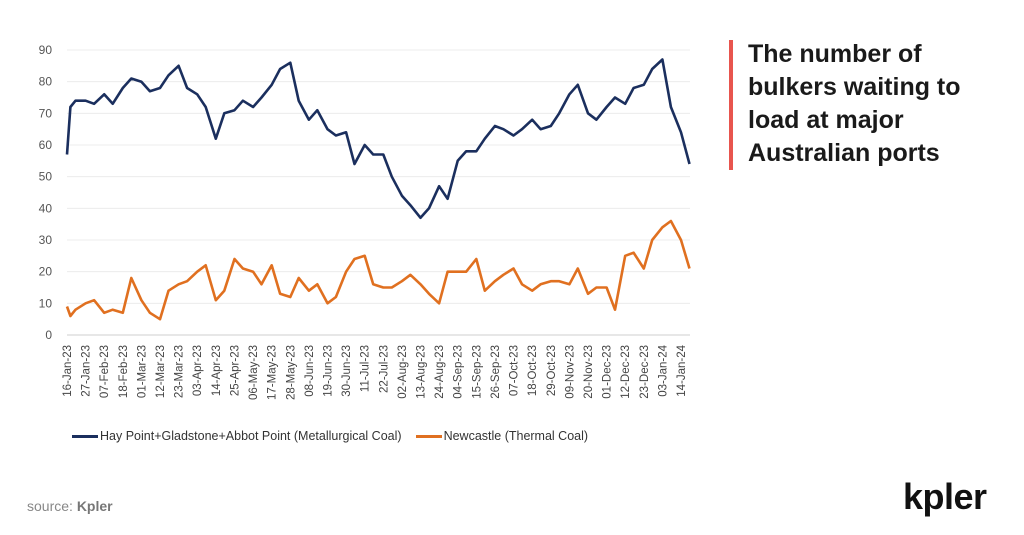 This screenshot has width=1024, height=535. I want to click on y-tick-label: 0, so click(48, 335).